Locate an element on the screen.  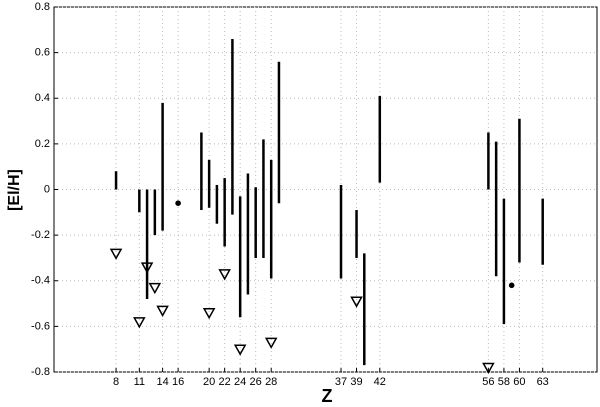
x-tick-label: 20 is located at coordinates (209, 382).